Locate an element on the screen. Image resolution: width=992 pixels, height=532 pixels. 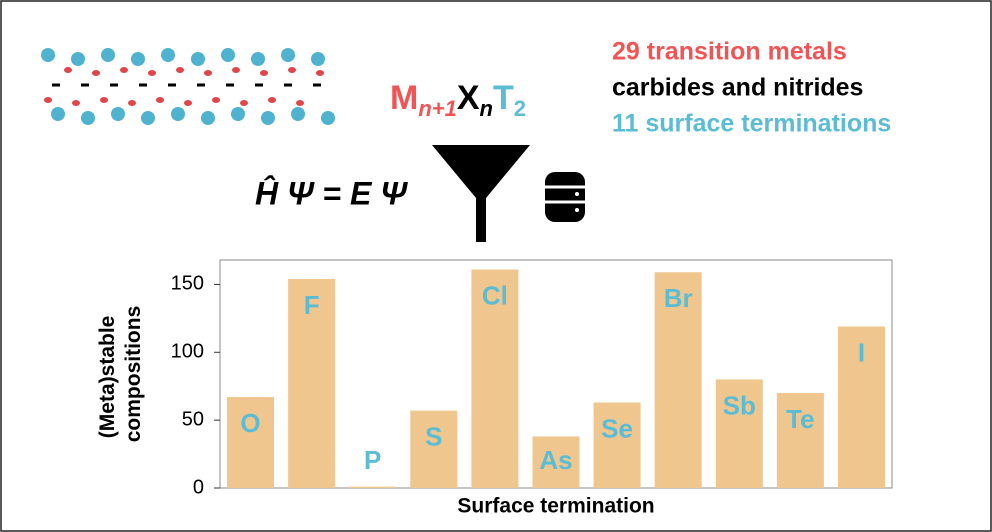
bar-category-label: Te is located at coordinates (800, 419).